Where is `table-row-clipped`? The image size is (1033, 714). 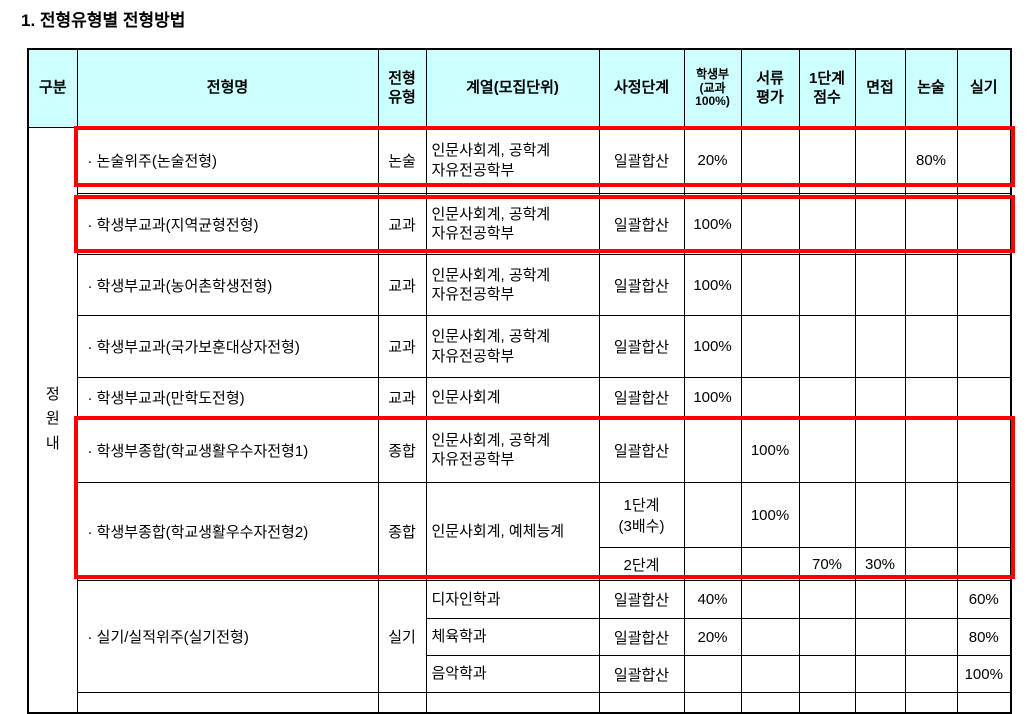
table-row-clipped is located at coordinates (520, 702).